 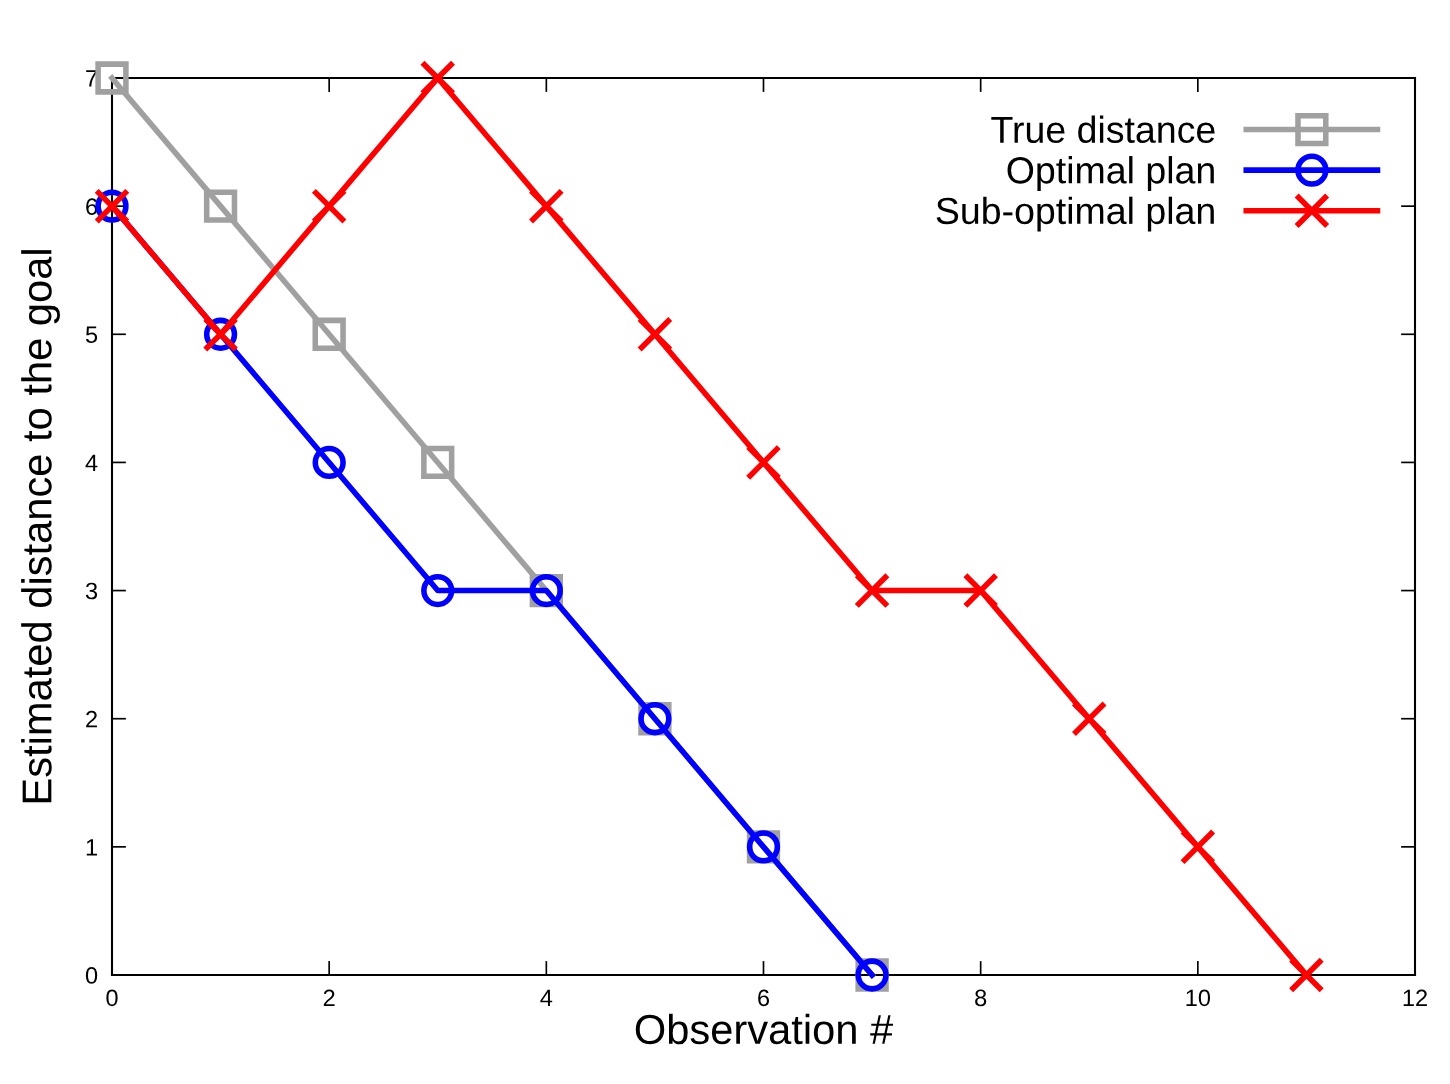 I want to click on legend-label: Sub-optimal plan, so click(x=1075, y=214).